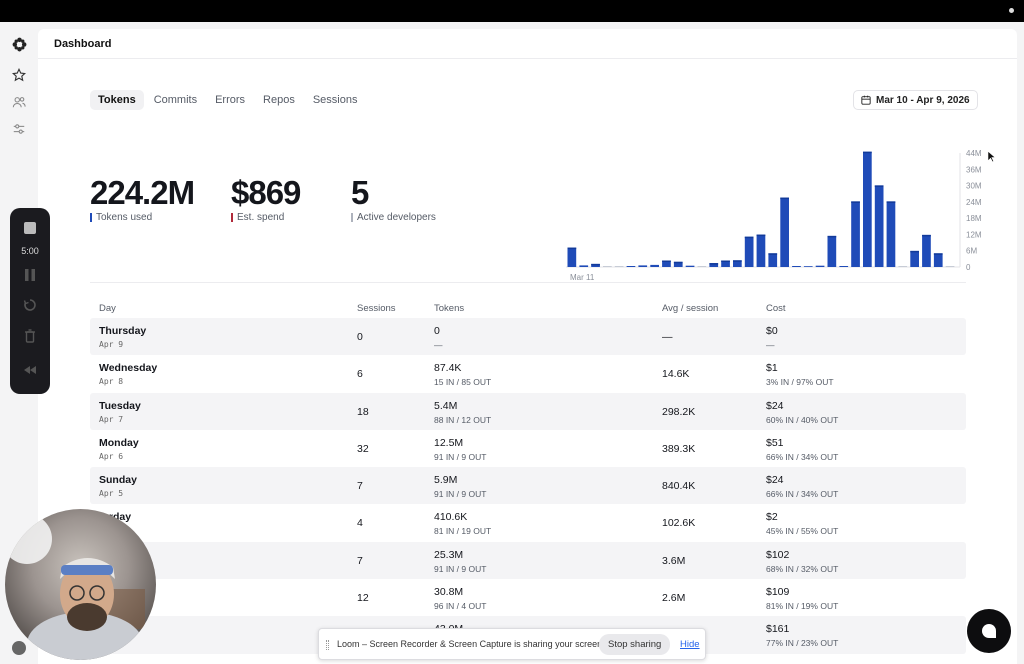 This screenshot has height=664, width=1024. What do you see at coordinates (690, 644) in the screenshot?
I see `hide-link: Hide` at bounding box center [690, 644].